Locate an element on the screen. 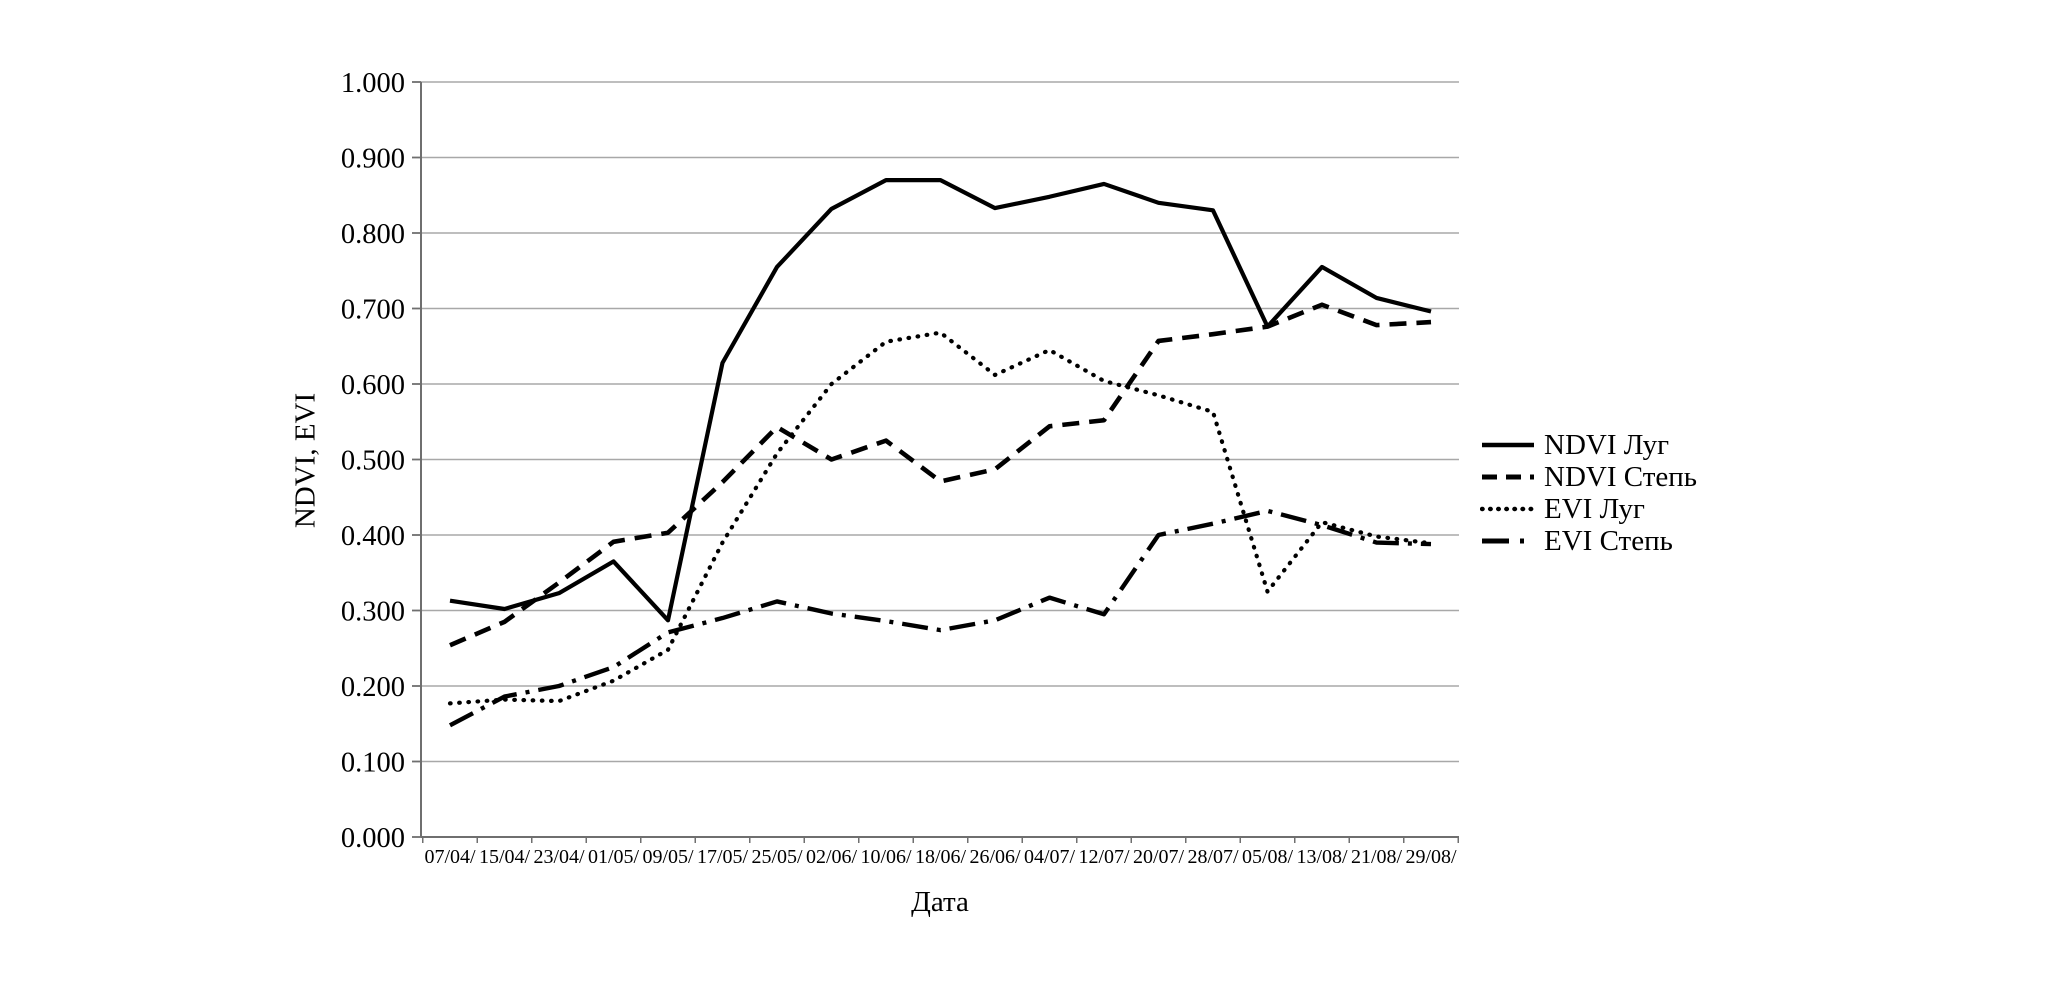 The width and height of the screenshot is (2067, 981). legend-label: NDVI Степь is located at coordinates (1620, 477).